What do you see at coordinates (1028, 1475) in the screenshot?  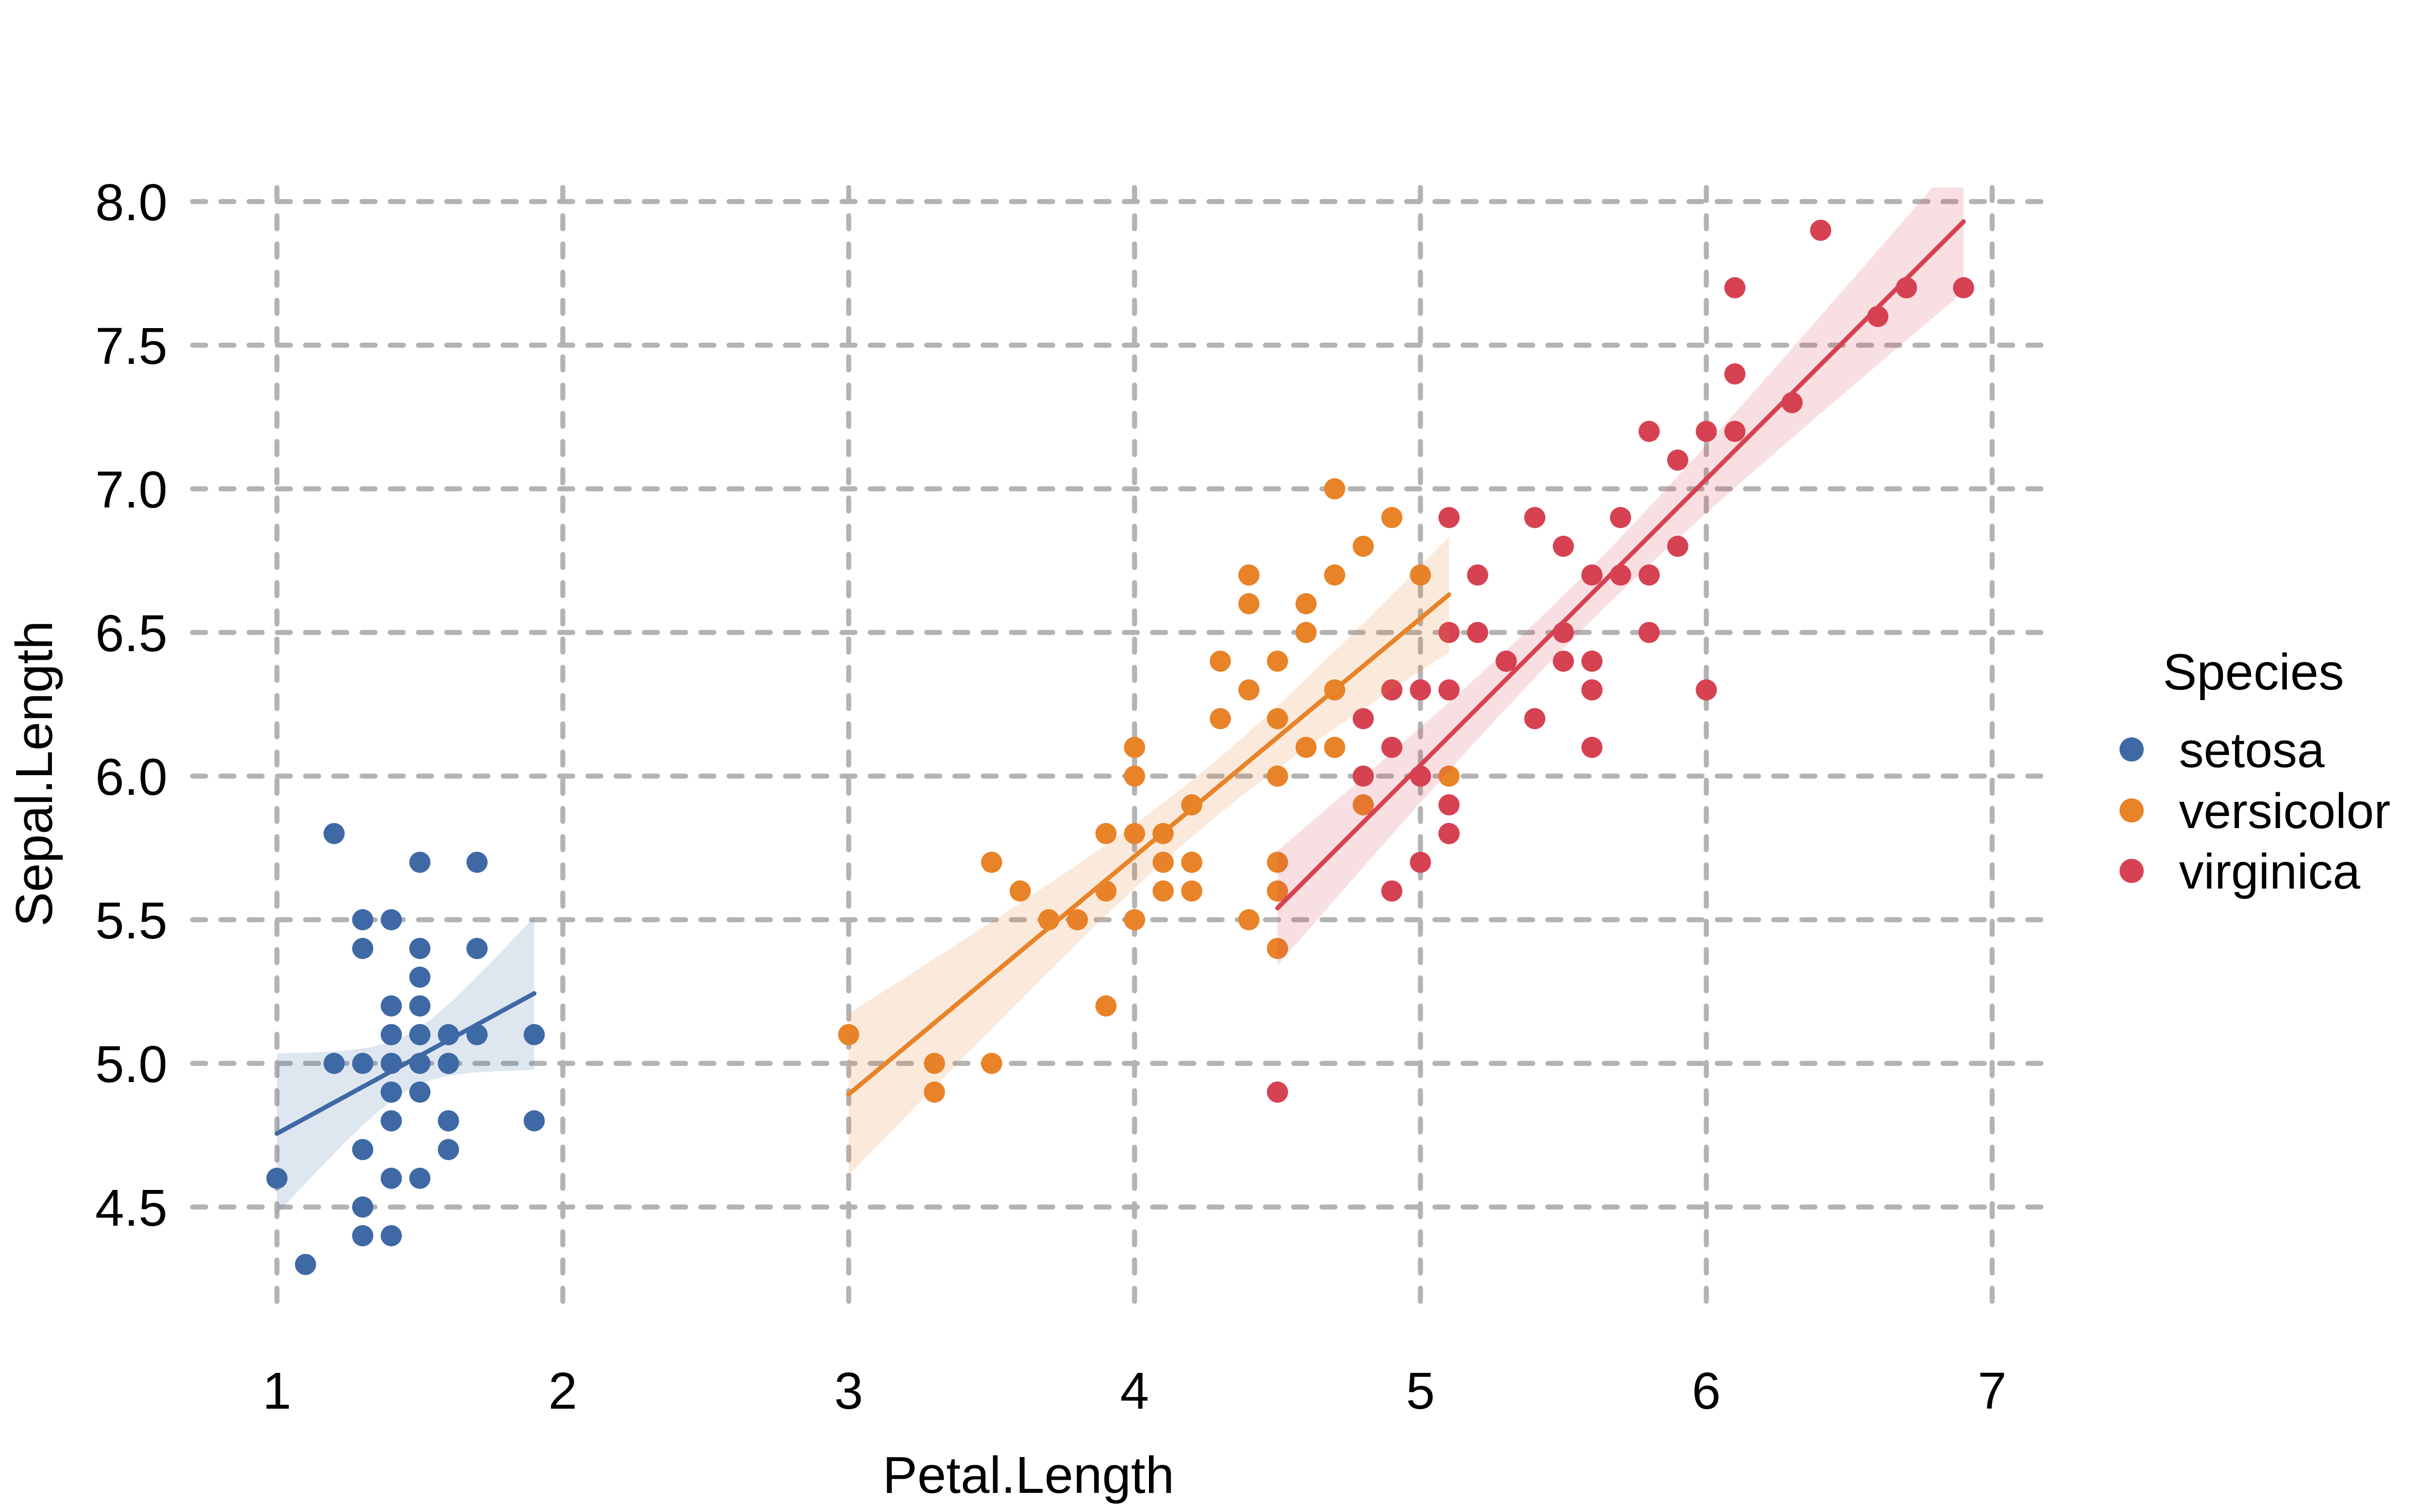 I see `x-axis-title: Petal.Length` at bounding box center [1028, 1475].